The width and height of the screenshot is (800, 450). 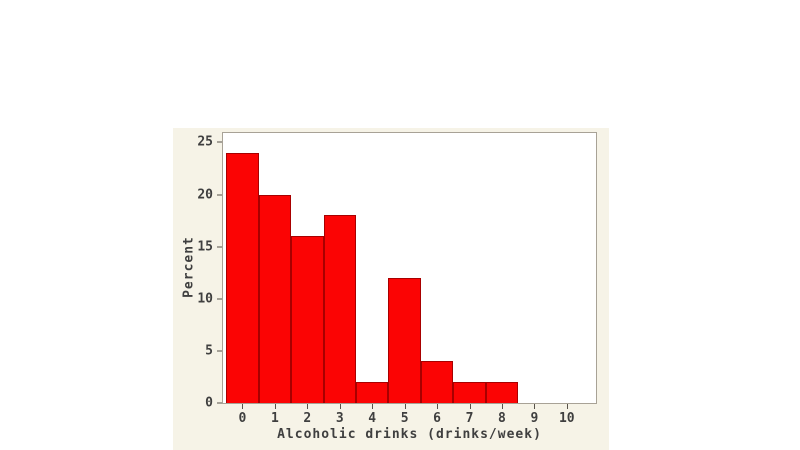 I want to click on y-tick-label-0: 0, so click(x=209, y=403).